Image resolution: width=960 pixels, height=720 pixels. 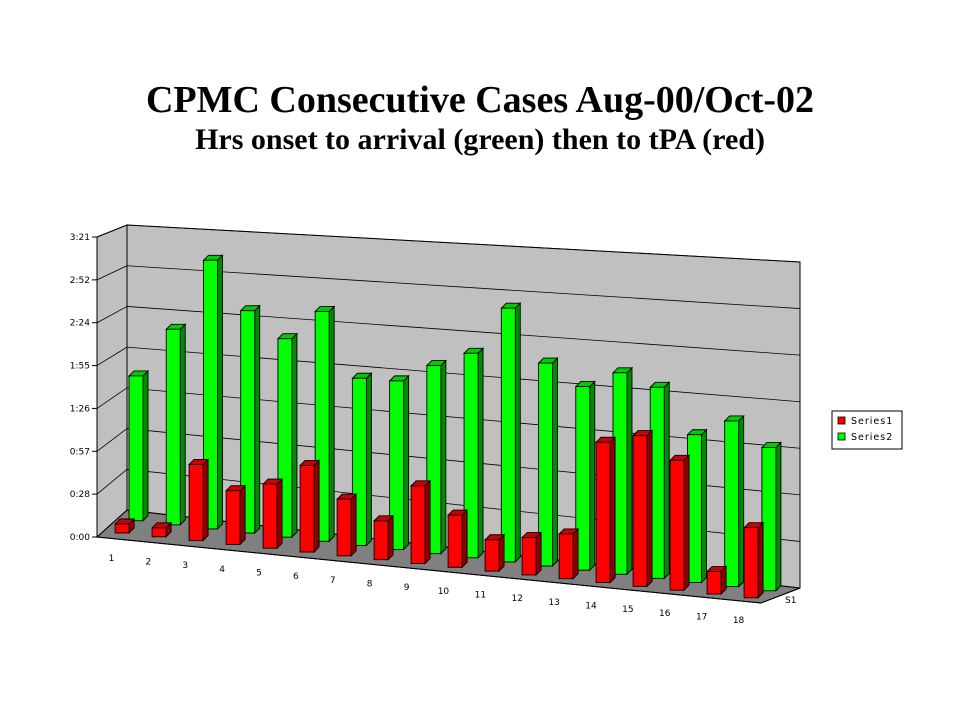 I want to click on y-tick-label: 1:55, so click(x=80, y=367).